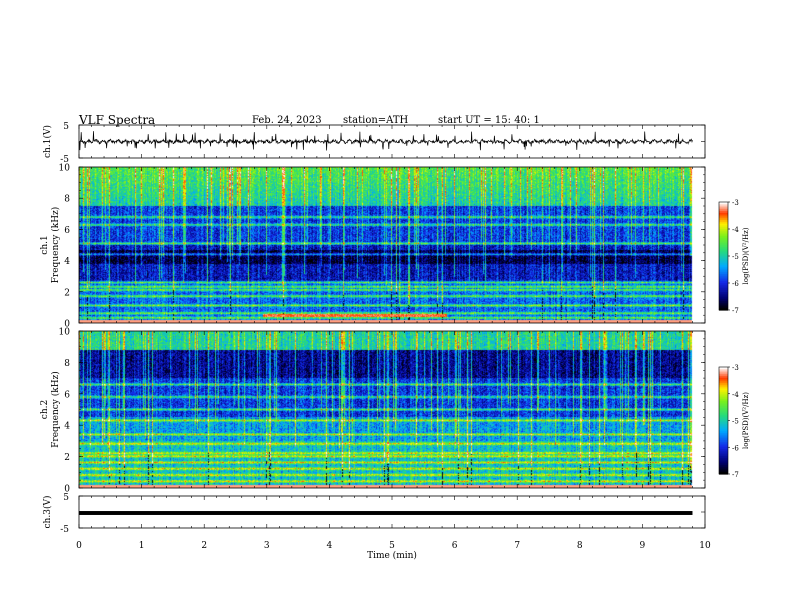 The width and height of the screenshot is (792, 612). I want to click on ch2-ytick-label: 6, so click(67, 395).